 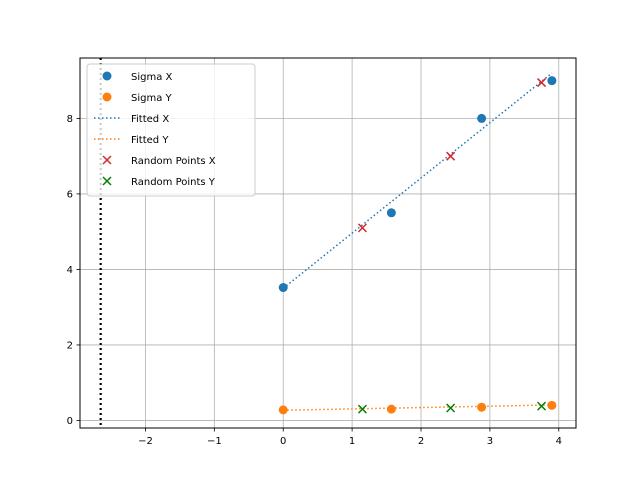 I want to click on legend-entry-fitted-x: Fitted X, so click(x=131, y=119).